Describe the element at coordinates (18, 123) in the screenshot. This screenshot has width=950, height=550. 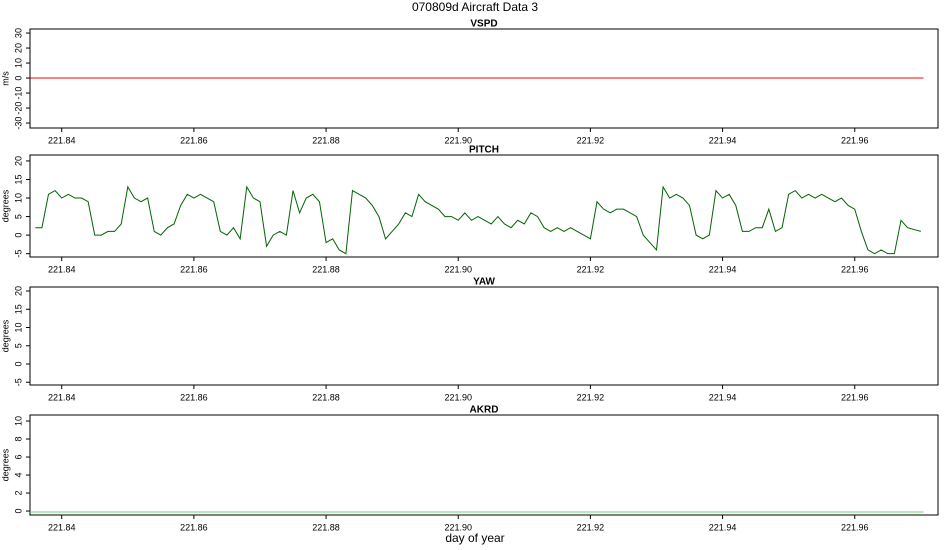
I see `y-tick-label: -30` at that location.